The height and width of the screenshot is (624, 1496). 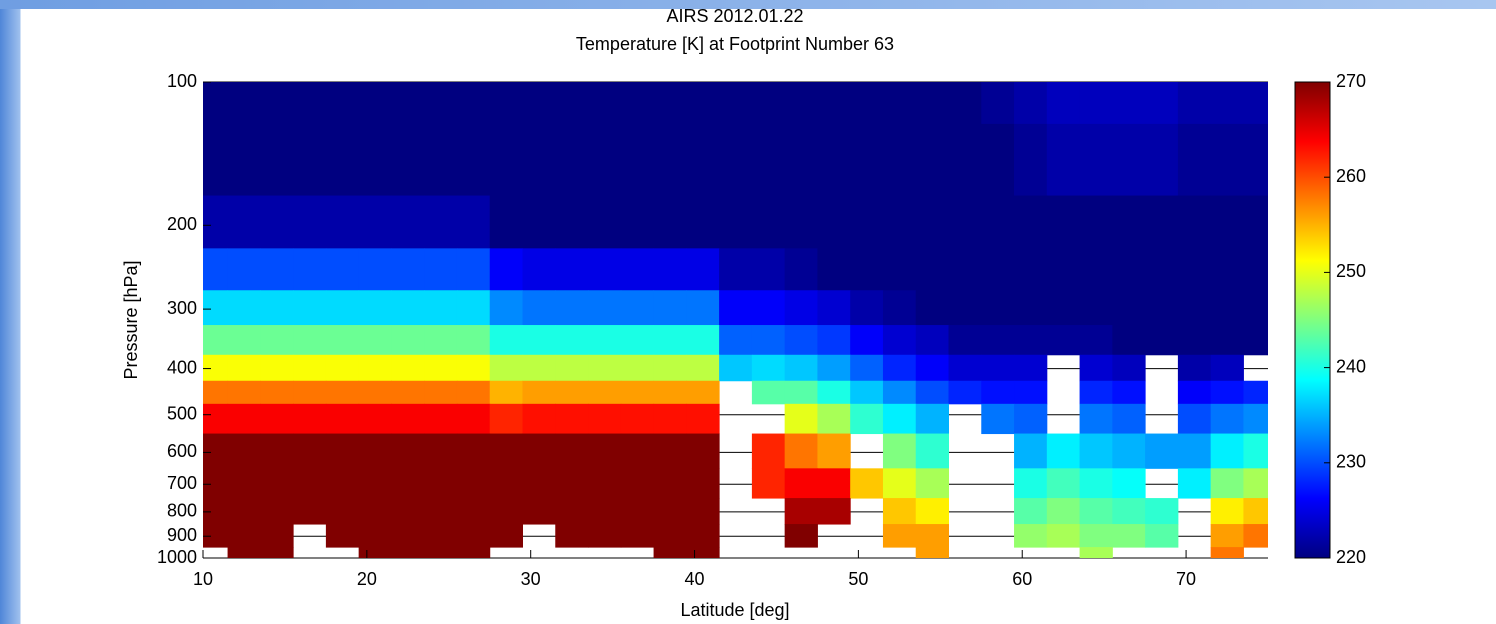 I want to click on x-tick-label: 60, so click(x=1022, y=579).